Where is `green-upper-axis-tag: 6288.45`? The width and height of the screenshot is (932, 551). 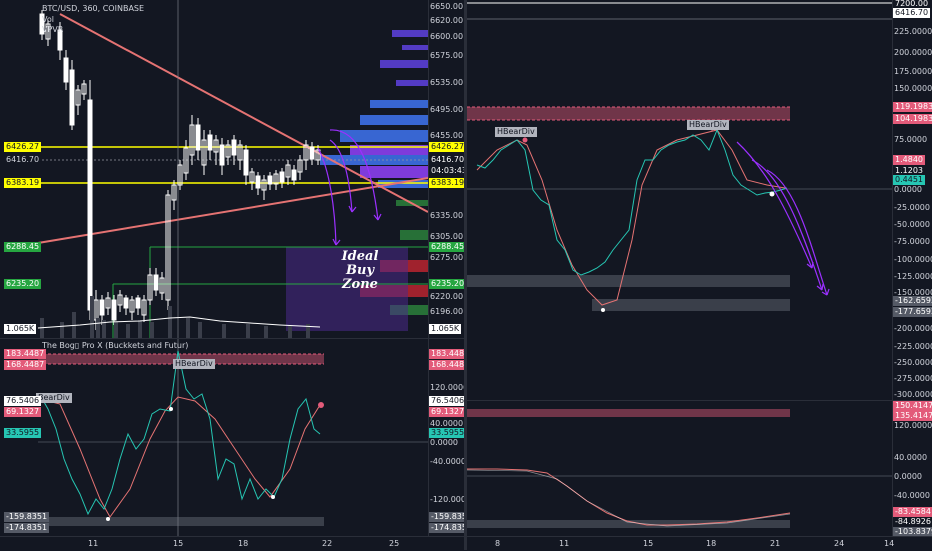
green-upper-axis-tag: 6288.45 is located at coordinates (448, 247).